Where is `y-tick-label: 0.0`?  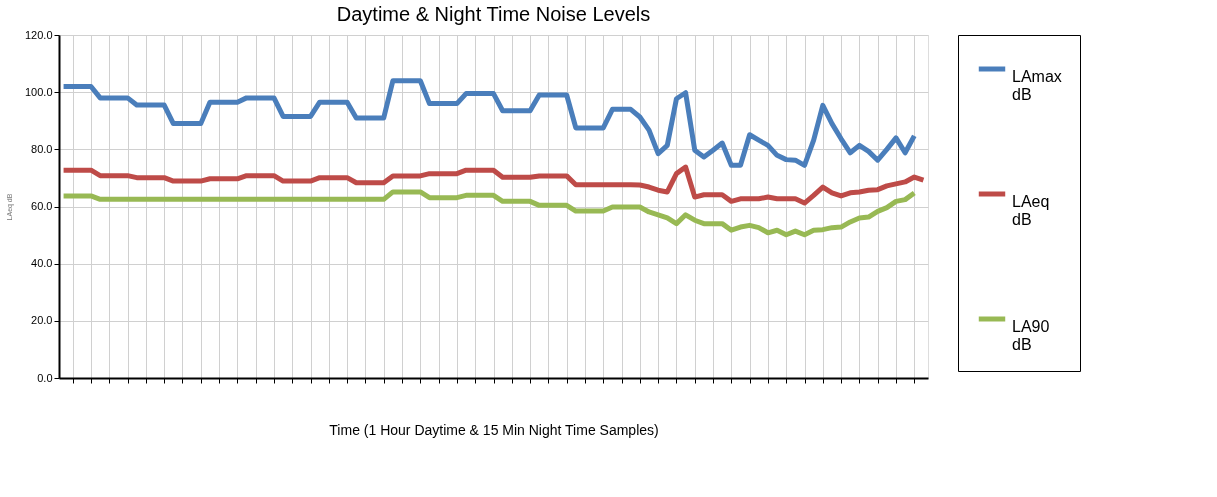 y-tick-label: 0.0 is located at coordinates (45, 377).